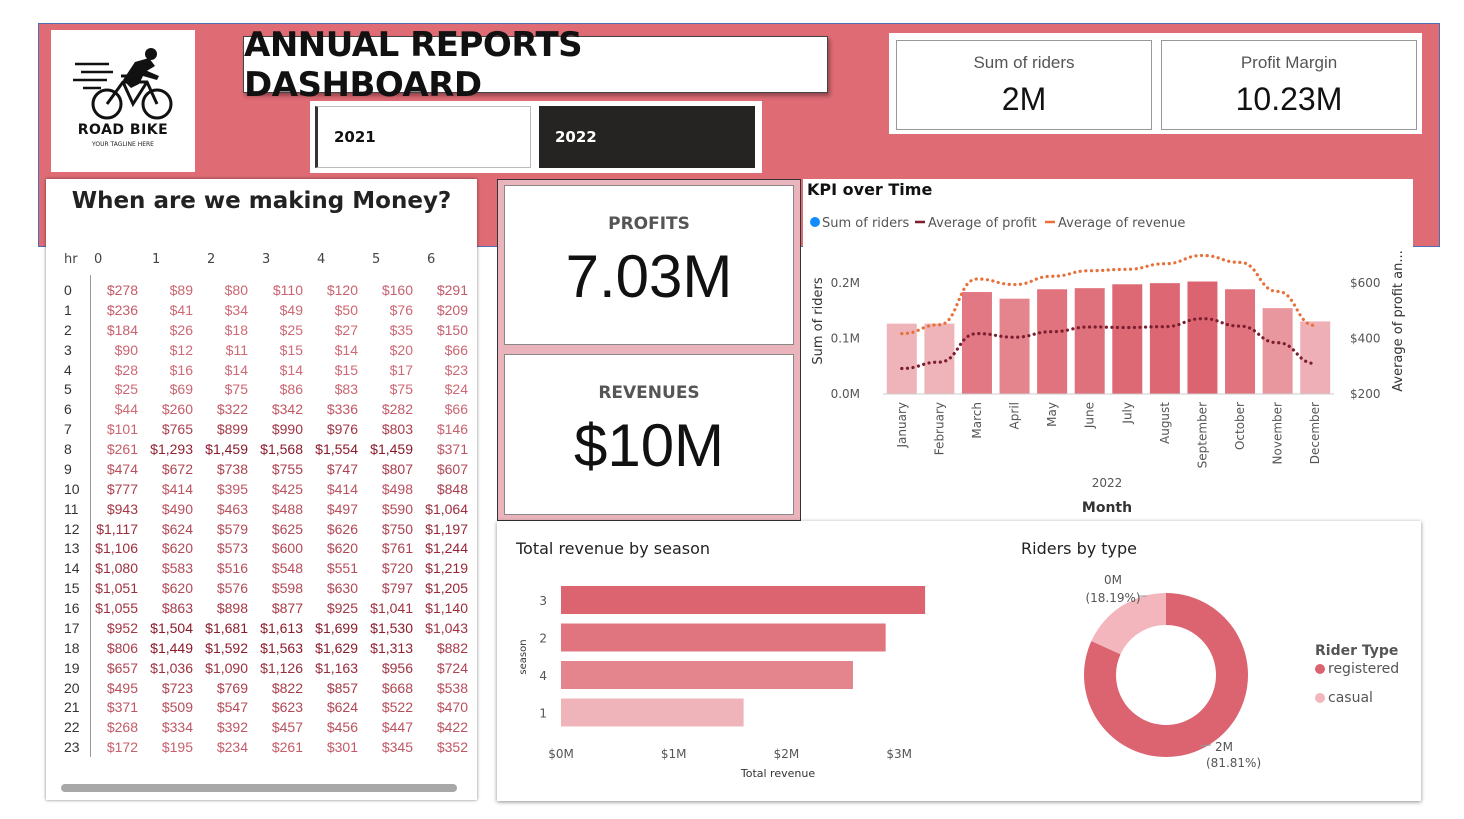 The width and height of the screenshot is (1464, 819). I want to click on matrix-cell: $447, so click(397, 727).